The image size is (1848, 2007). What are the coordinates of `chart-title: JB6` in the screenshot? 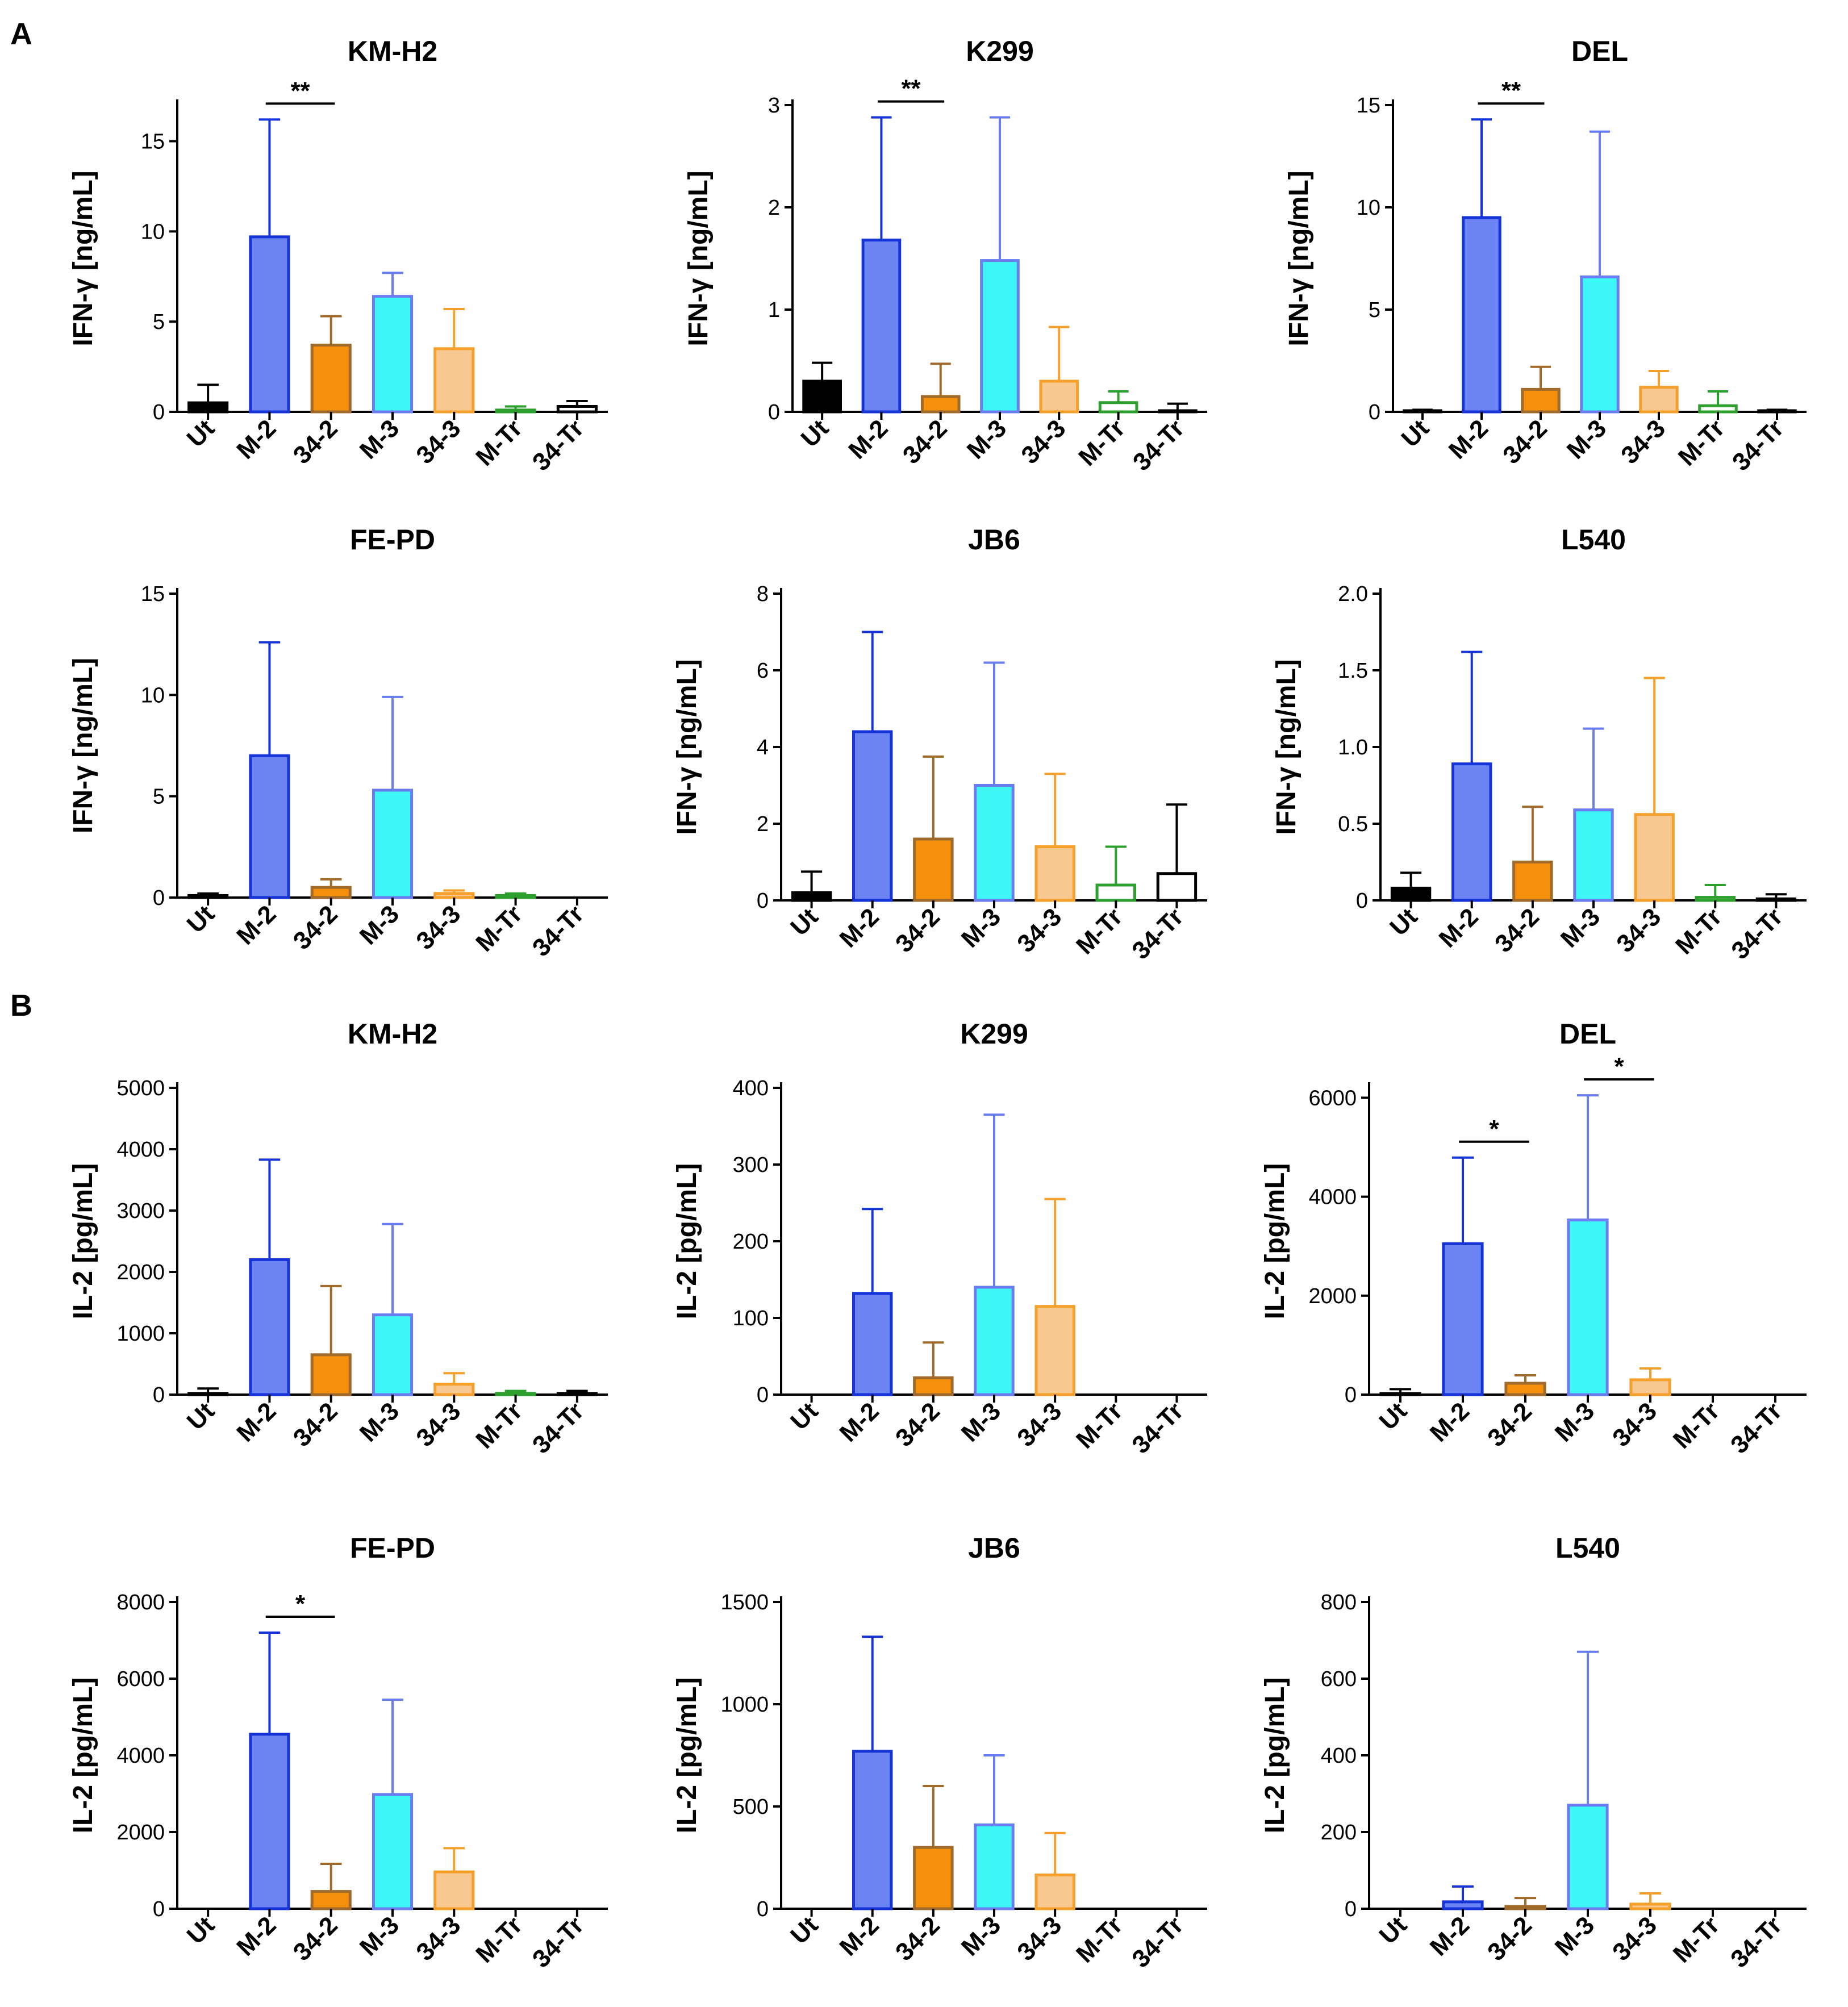 It's located at (994, 1548).